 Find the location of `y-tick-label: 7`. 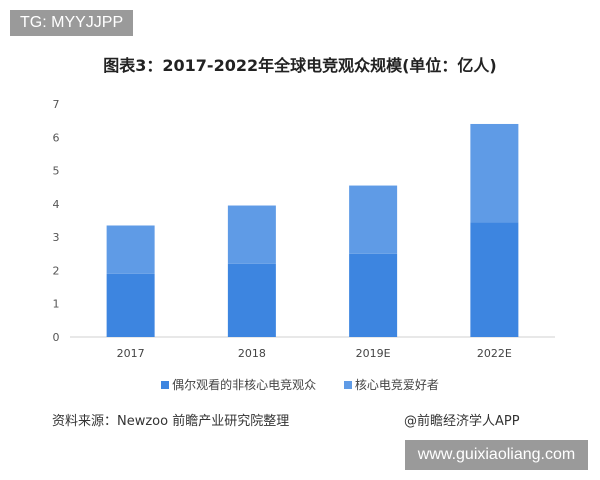

y-tick-label: 7 is located at coordinates (56, 104).